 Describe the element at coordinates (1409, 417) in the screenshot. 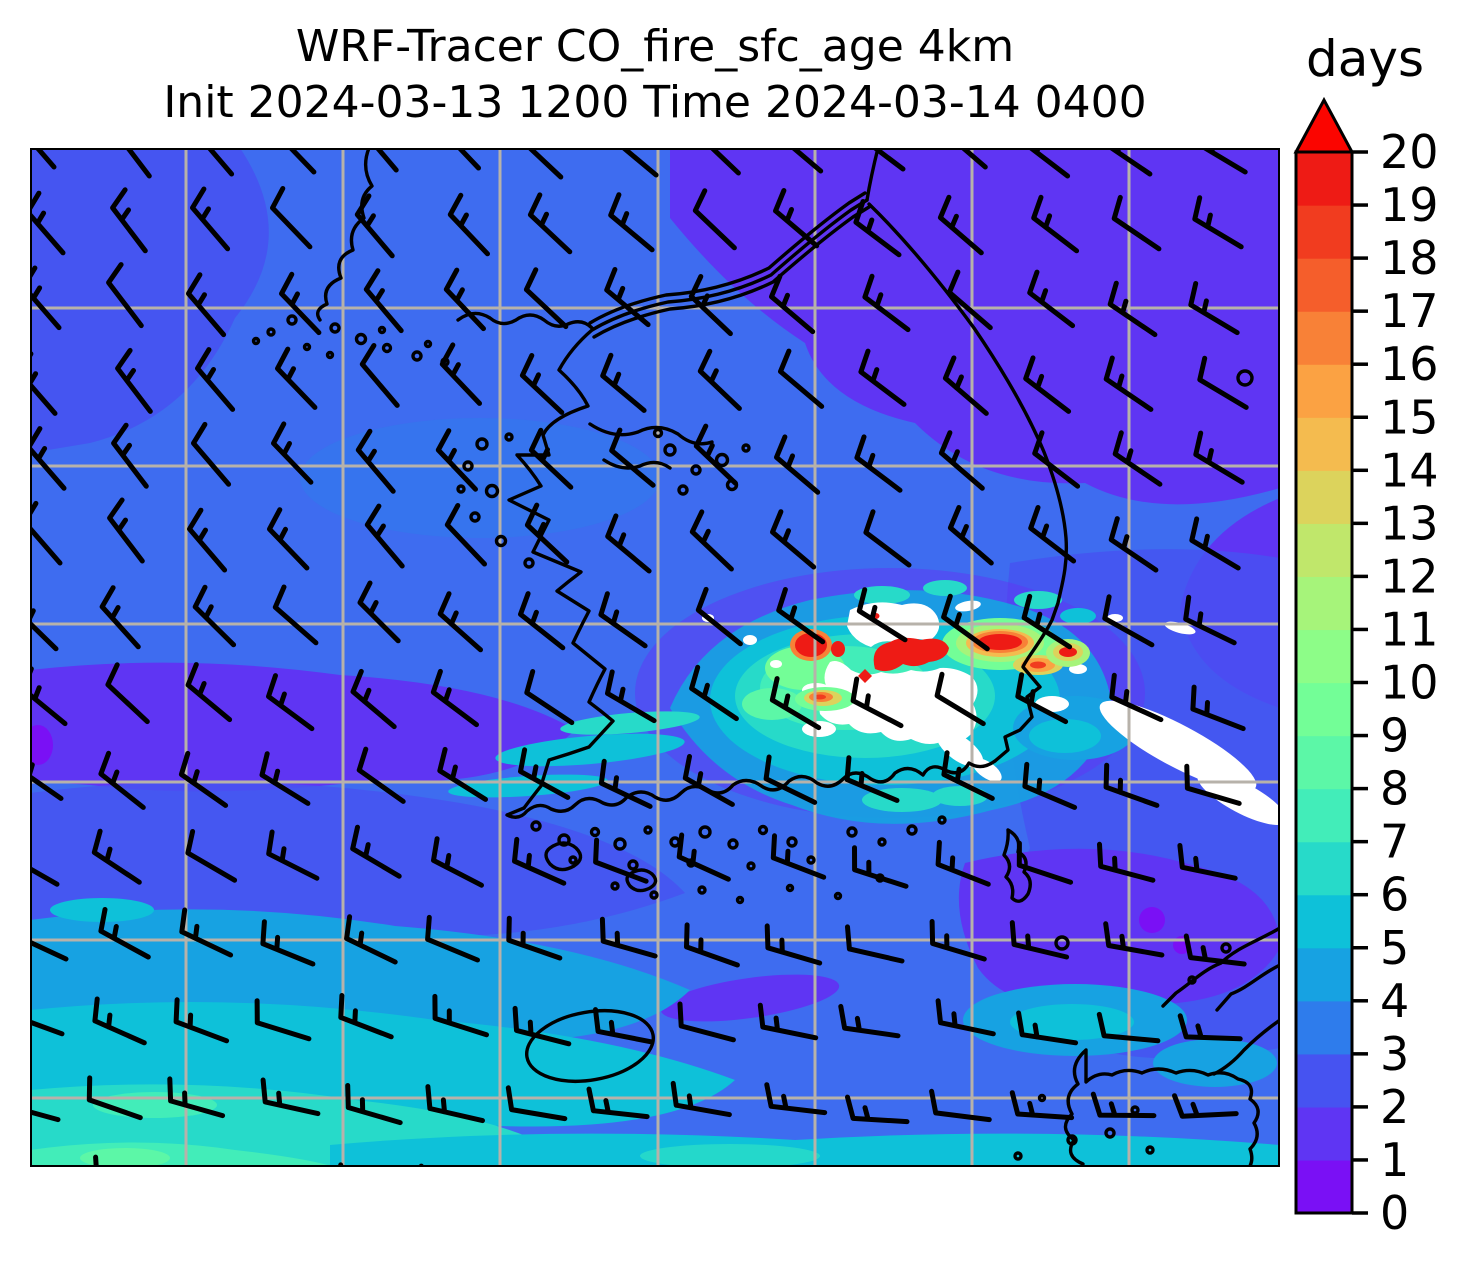

I see `colorbar-tick-label: 15` at that location.